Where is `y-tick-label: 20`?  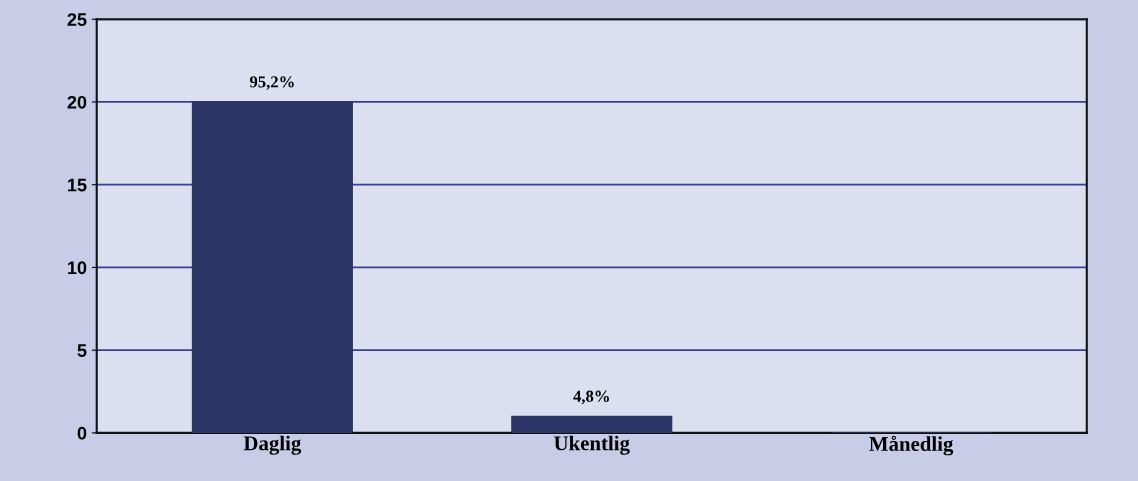 y-tick-label: 20 is located at coordinates (77, 102).